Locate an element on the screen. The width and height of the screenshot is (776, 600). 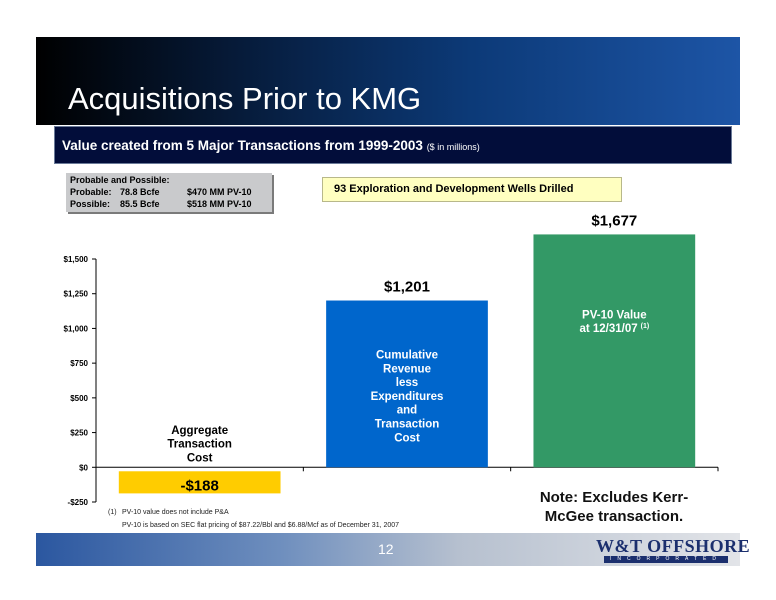
y-tick-label: $1,250 is located at coordinates (76, 294).